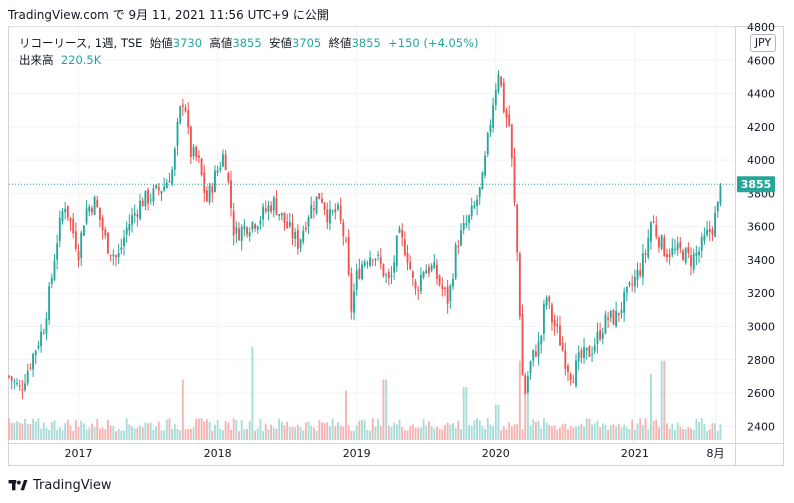  What do you see at coordinates (716, 453) in the screenshot?
I see `x-tick-label: 8月` at bounding box center [716, 453].